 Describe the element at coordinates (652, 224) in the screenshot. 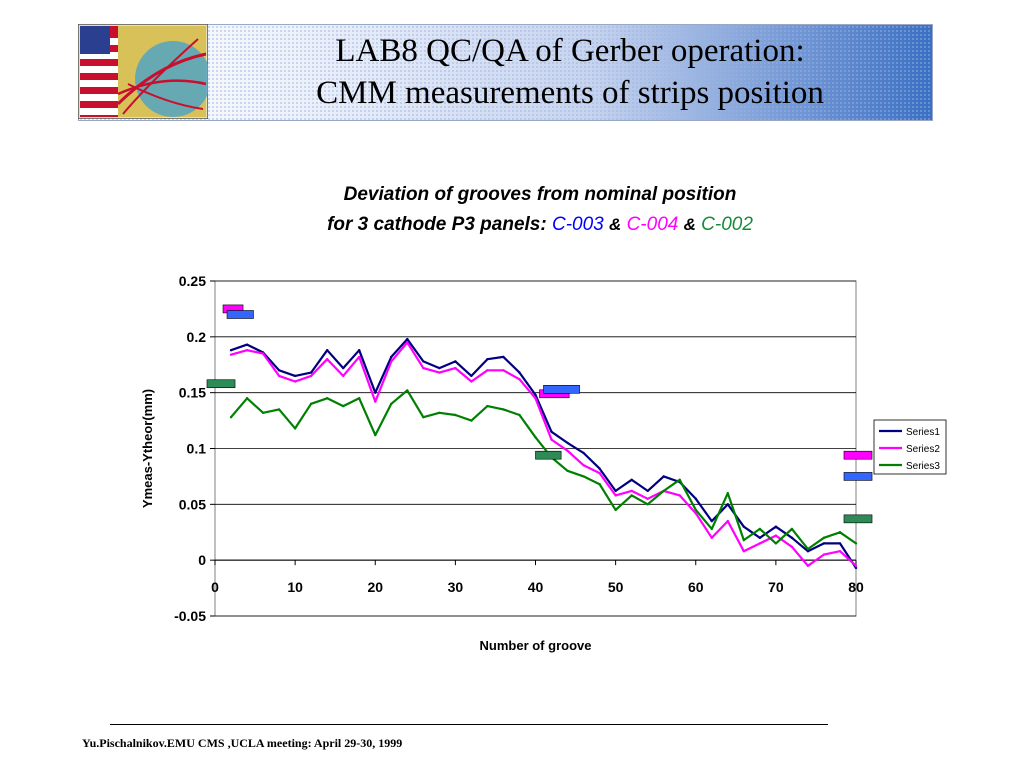

I see `panel-c004-label: C-004` at that location.